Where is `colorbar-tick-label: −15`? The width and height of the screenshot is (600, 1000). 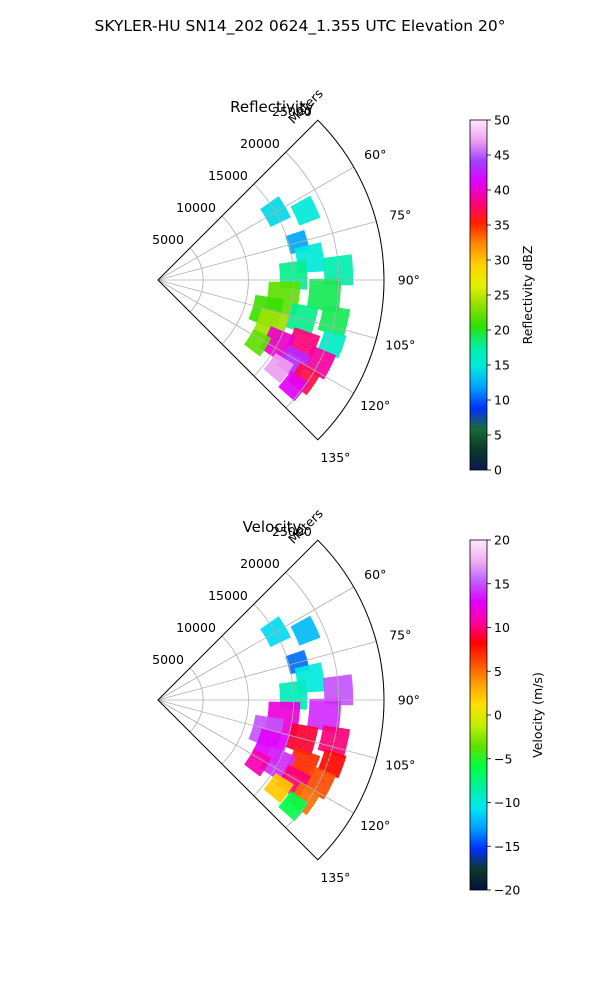 colorbar-tick-label: −15 is located at coordinates (507, 846).